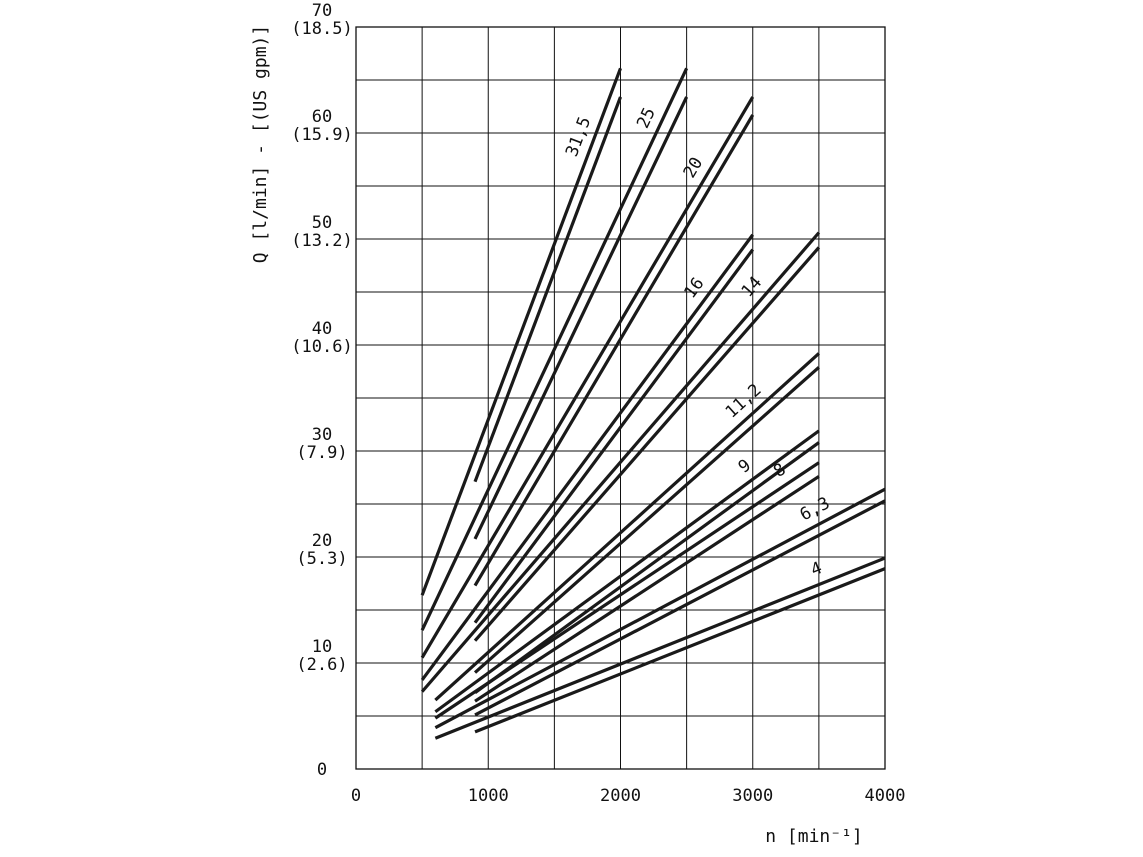 Image resolution: width=1143 pixels, height=857 pixels. What do you see at coordinates (620, 796) in the screenshot?
I see `x-tick-label: 2000` at bounding box center [620, 796].